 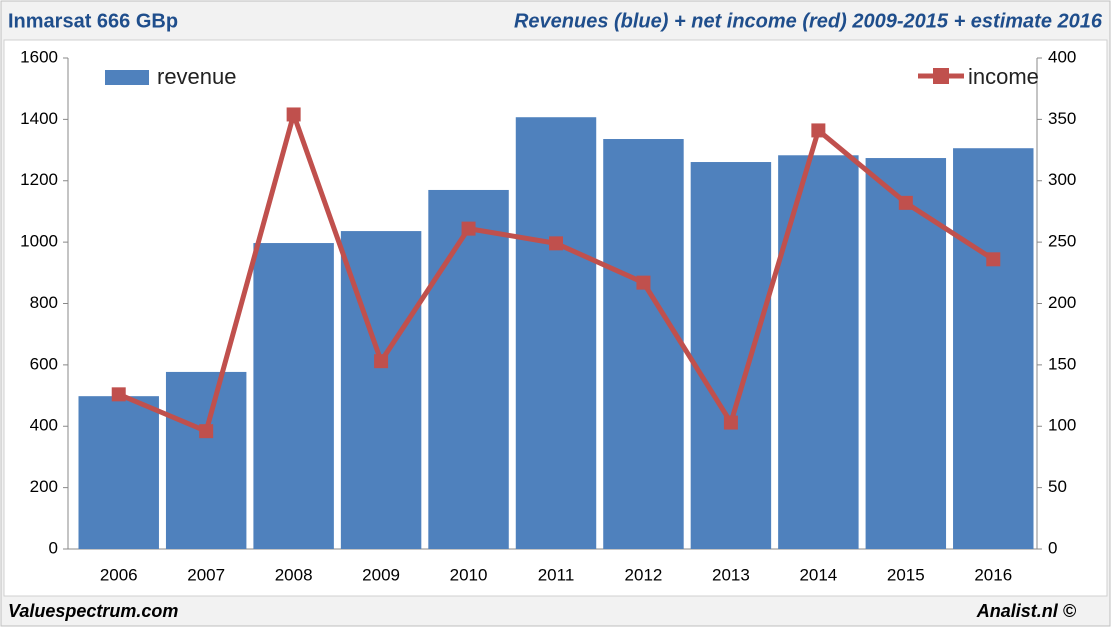 What do you see at coordinates (119, 574) in the screenshot?
I see `x-tick-label: 2006` at bounding box center [119, 574].